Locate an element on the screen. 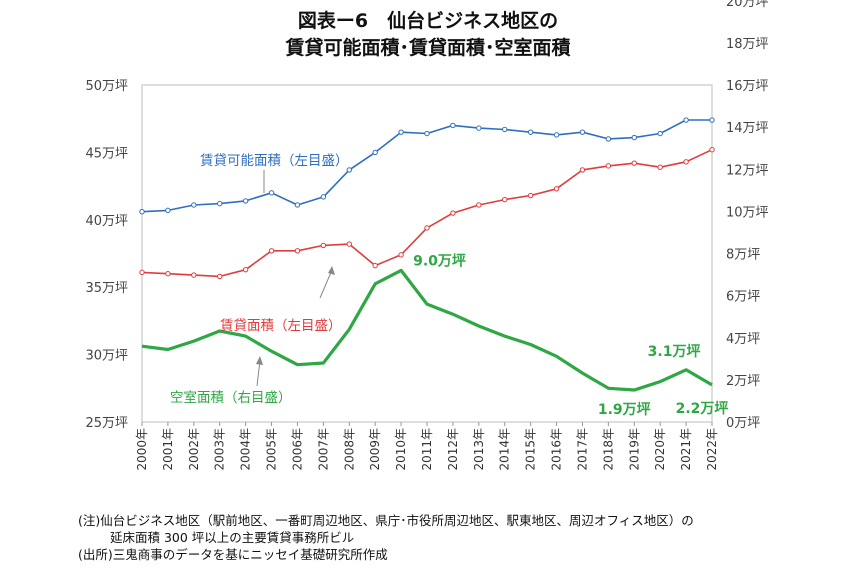 The image size is (856, 571). data-label: 1.9万坪 is located at coordinates (624, 410).